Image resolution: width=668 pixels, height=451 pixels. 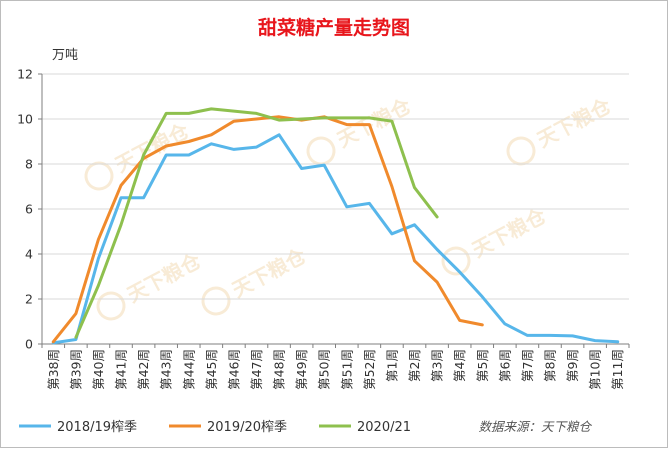 I want to click on y-axis-ticks: 0 2 4 6 8 10 12, so click(x=29, y=209).